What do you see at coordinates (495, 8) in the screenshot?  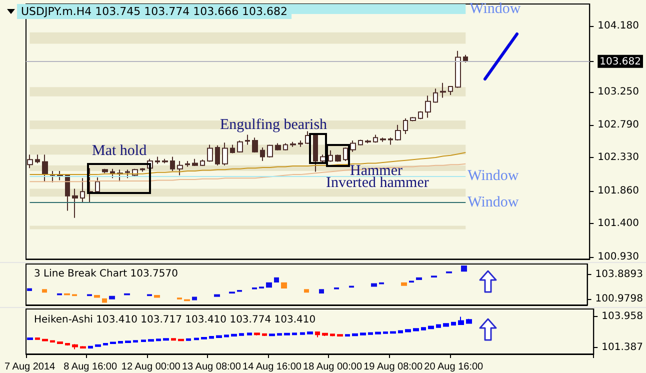 I see `band-label: Window` at bounding box center [495, 8].